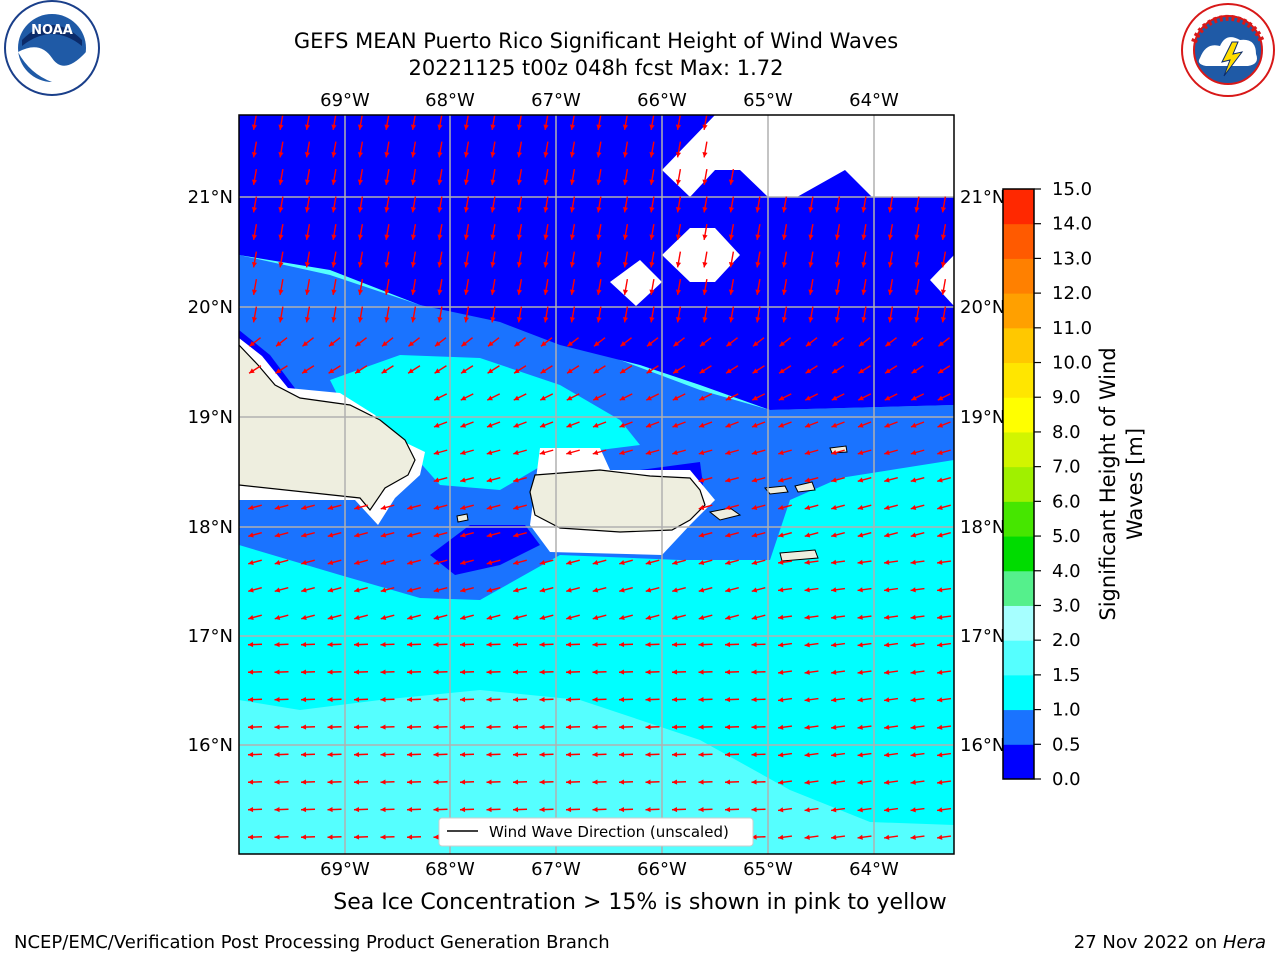 The image size is (1280, 960). I want to click on lat-label-left: 16°N, so click(210, 745).